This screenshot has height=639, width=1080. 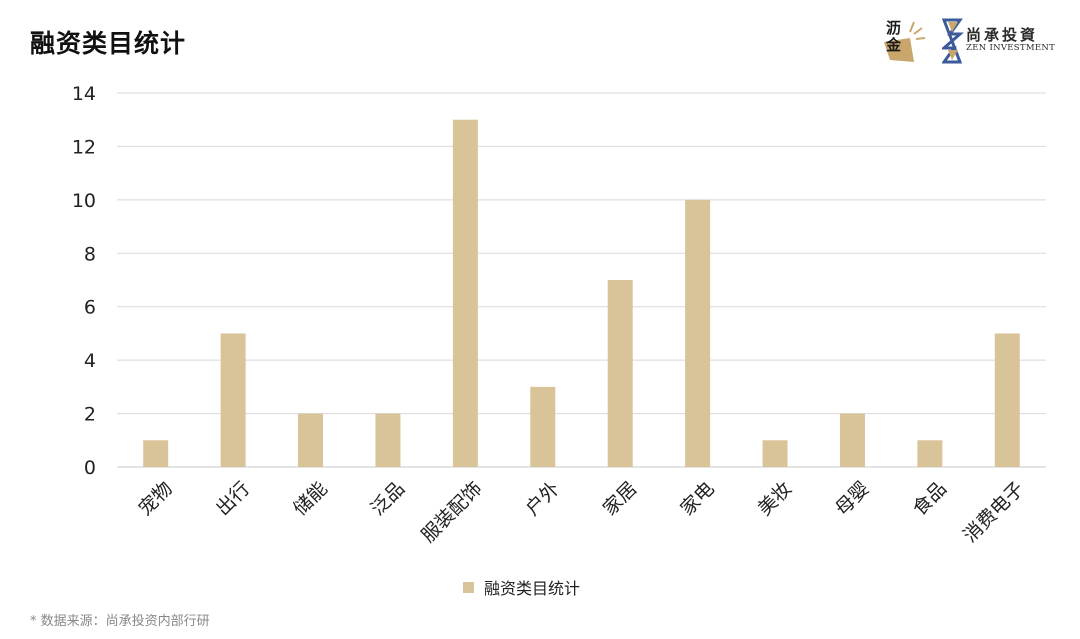 I want to click on x-tick-label: 美妆, so click(x=775, y=499).